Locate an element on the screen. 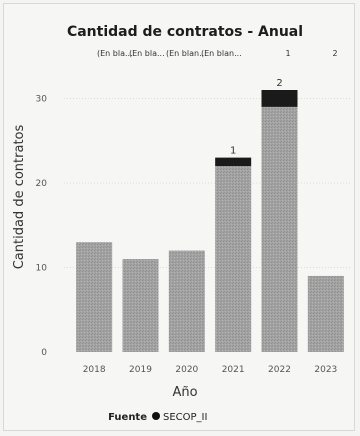 The height and width of the screenshot is (436, 360). legend-bottom-title: Fuente is located at coordinates (127, 417).